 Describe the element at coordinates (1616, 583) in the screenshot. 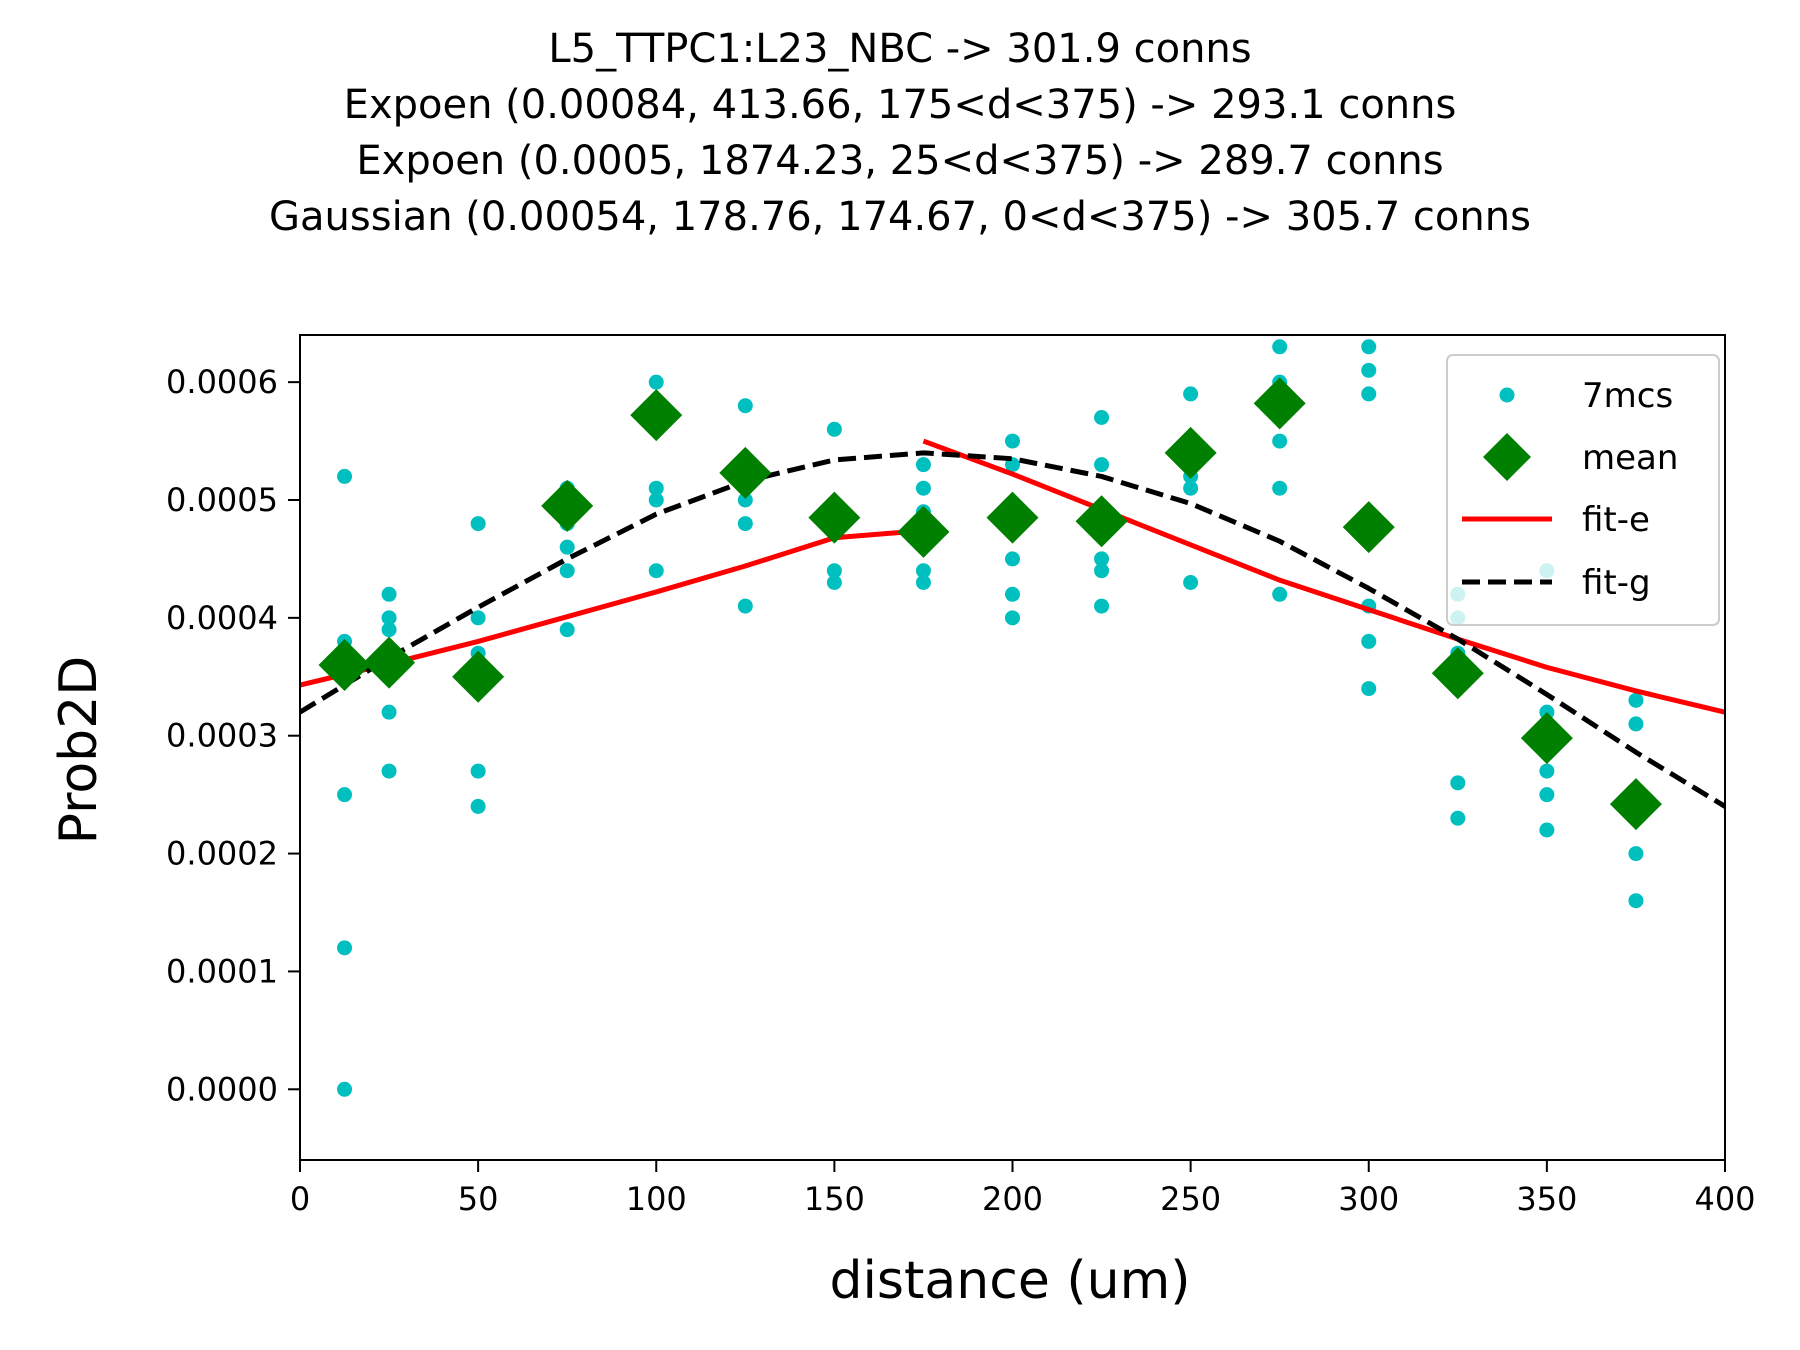

I see `legend-label-fit-g: fit-g` at that location.